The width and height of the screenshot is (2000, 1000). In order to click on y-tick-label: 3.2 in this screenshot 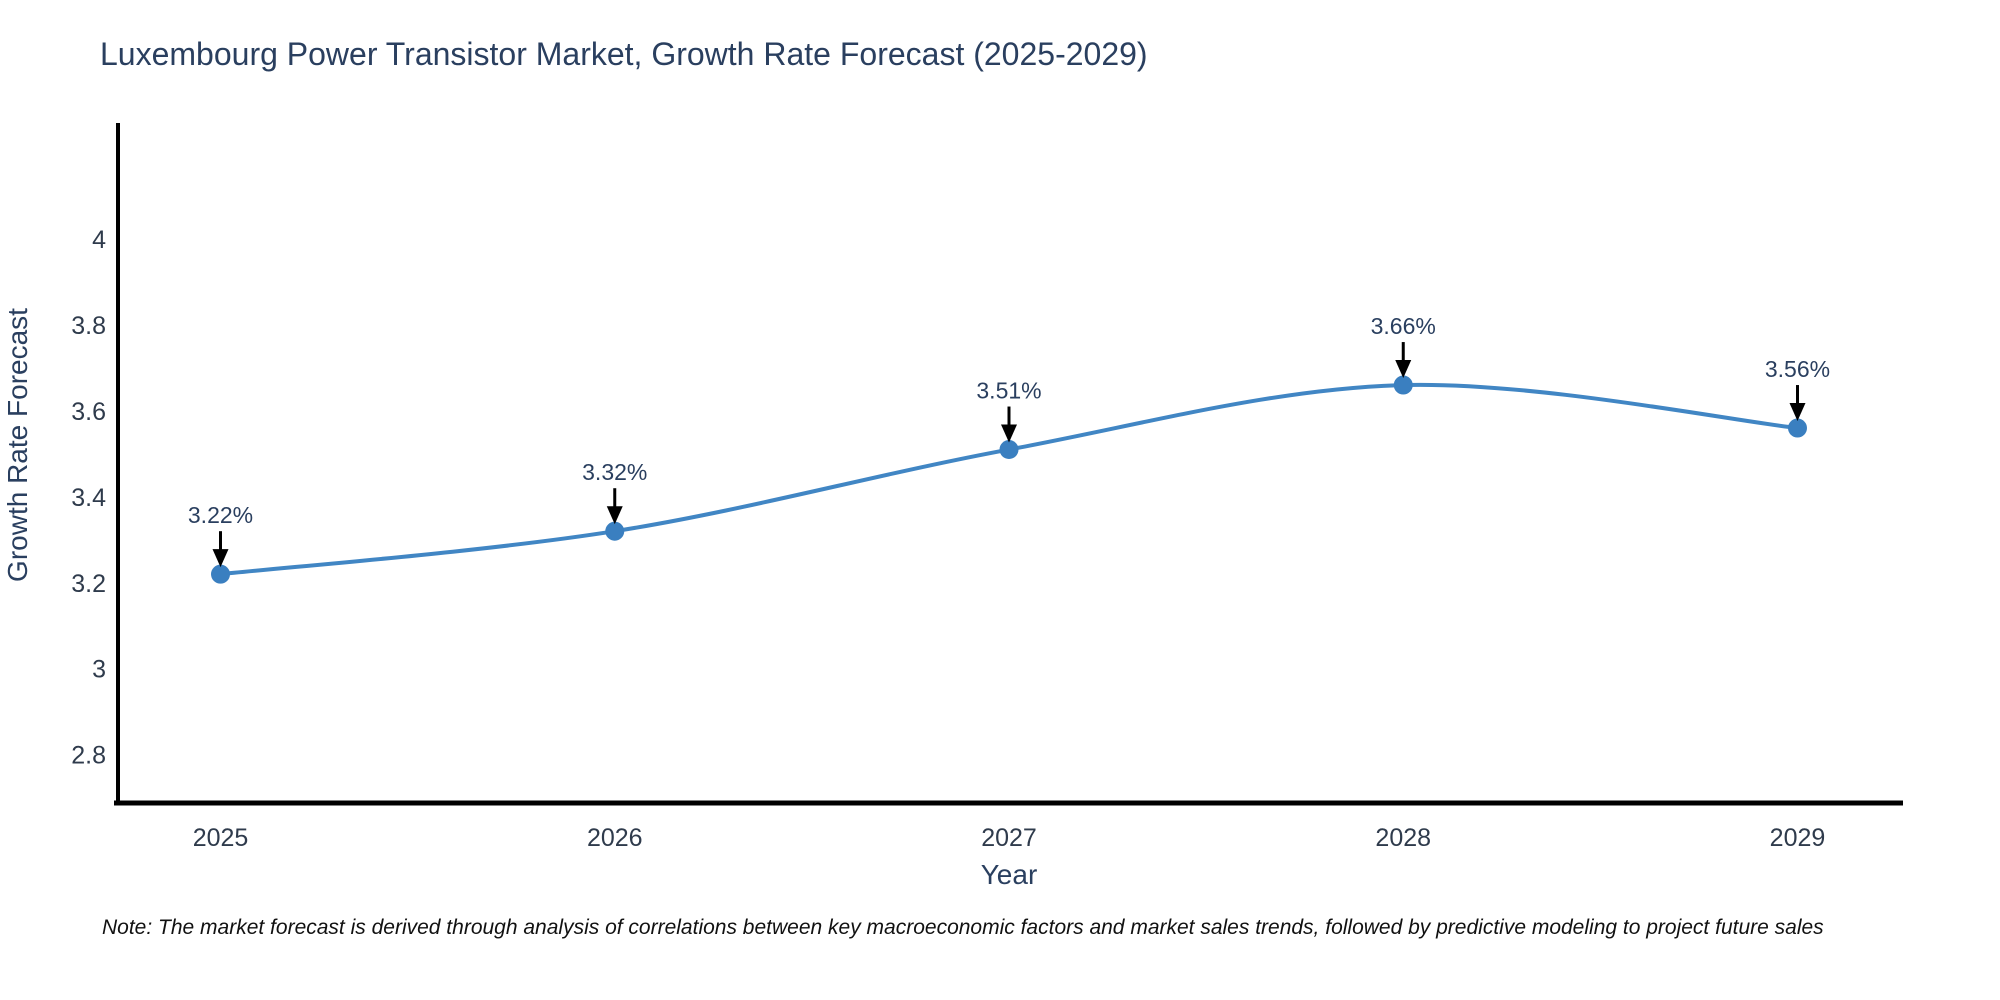, I will do `click(88, 584)`.